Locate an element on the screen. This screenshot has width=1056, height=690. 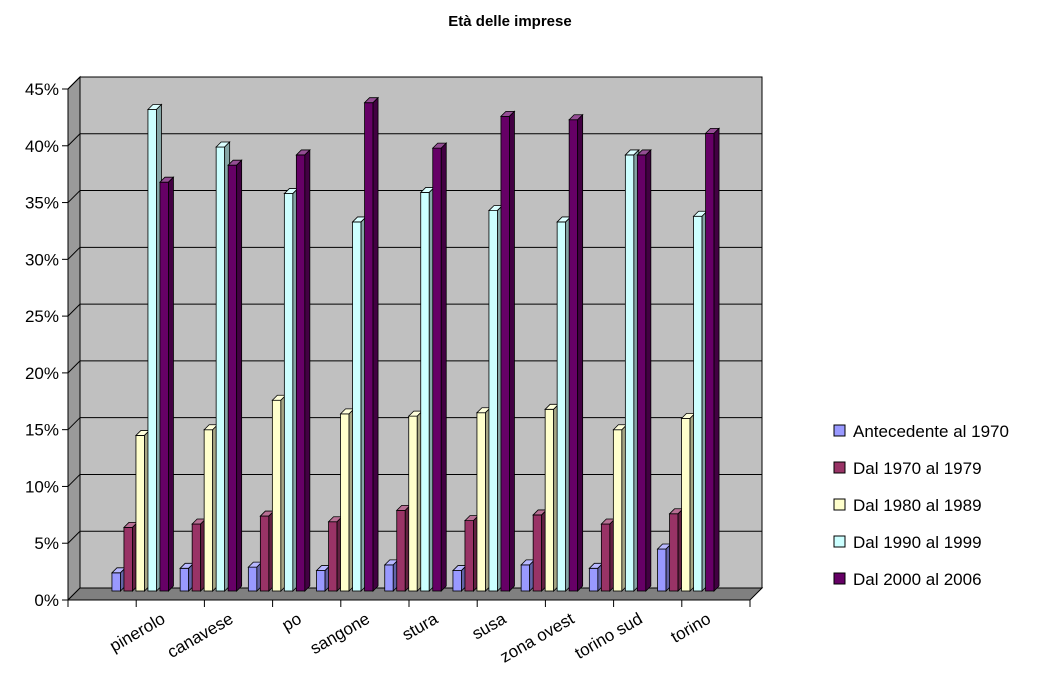
bar-group-pinerolo is located at coordinates (142, 347).